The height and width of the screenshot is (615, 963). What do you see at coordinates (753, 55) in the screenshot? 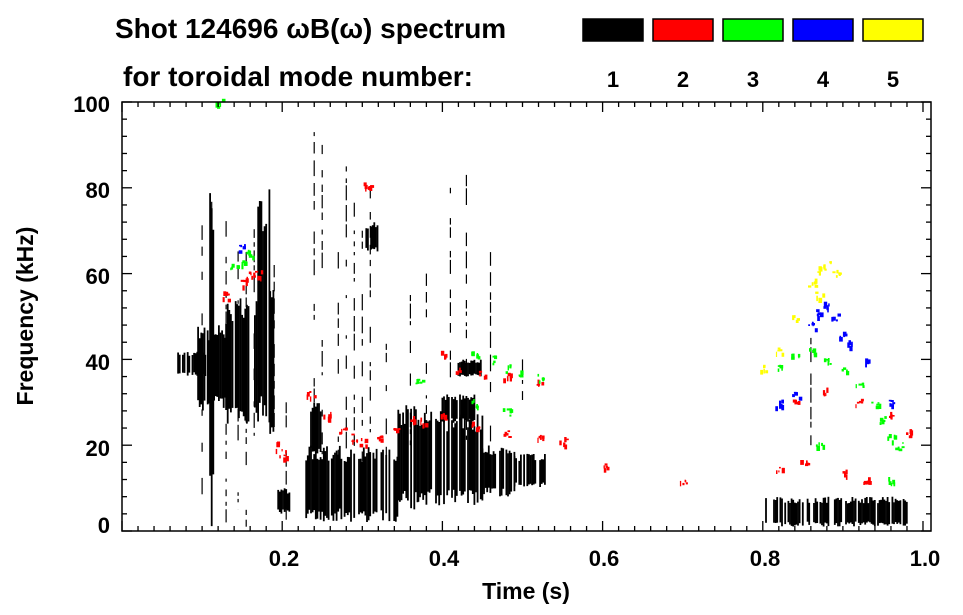
I see `legend: 1 2 3 4 5` at bounding box center [753, 55].